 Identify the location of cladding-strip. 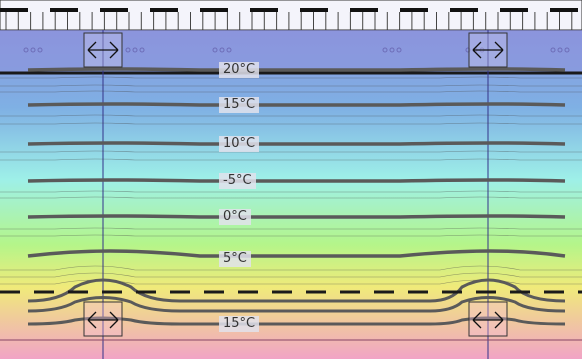
(291, 15).